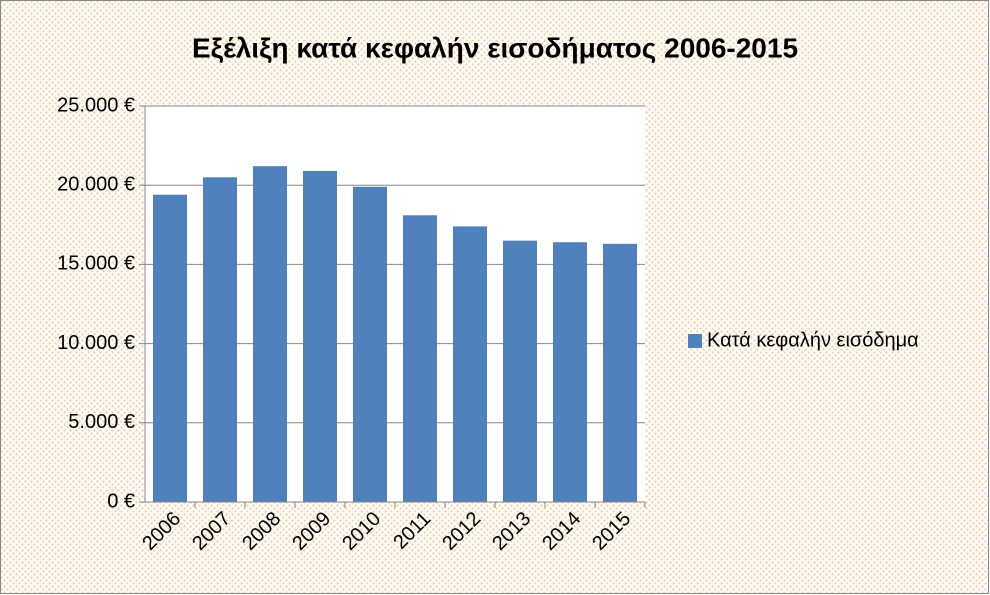 This screenshot has width=990, height=595. What do you see at coordinates (96, 105) in the screenshot?
I see `y-tick-label: 25.000 €` at bounding box center [96, 105].